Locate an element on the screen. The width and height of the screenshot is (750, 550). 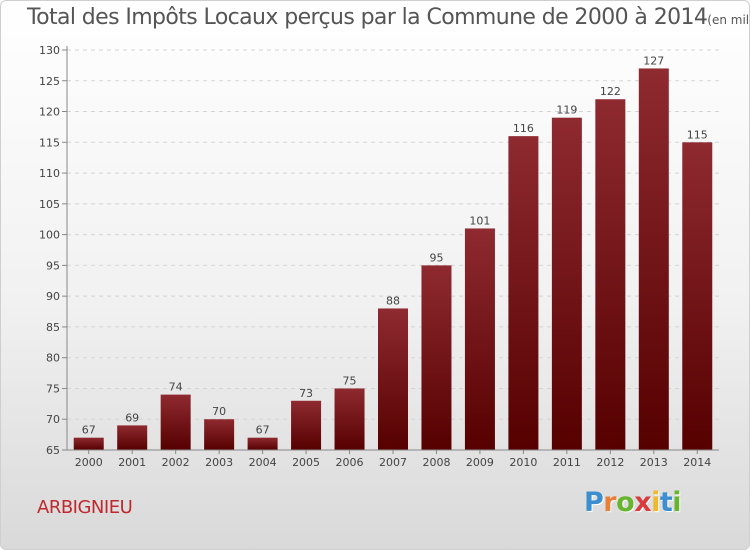
y-tick-label-125: 125 is located at coordinates (49, 81).